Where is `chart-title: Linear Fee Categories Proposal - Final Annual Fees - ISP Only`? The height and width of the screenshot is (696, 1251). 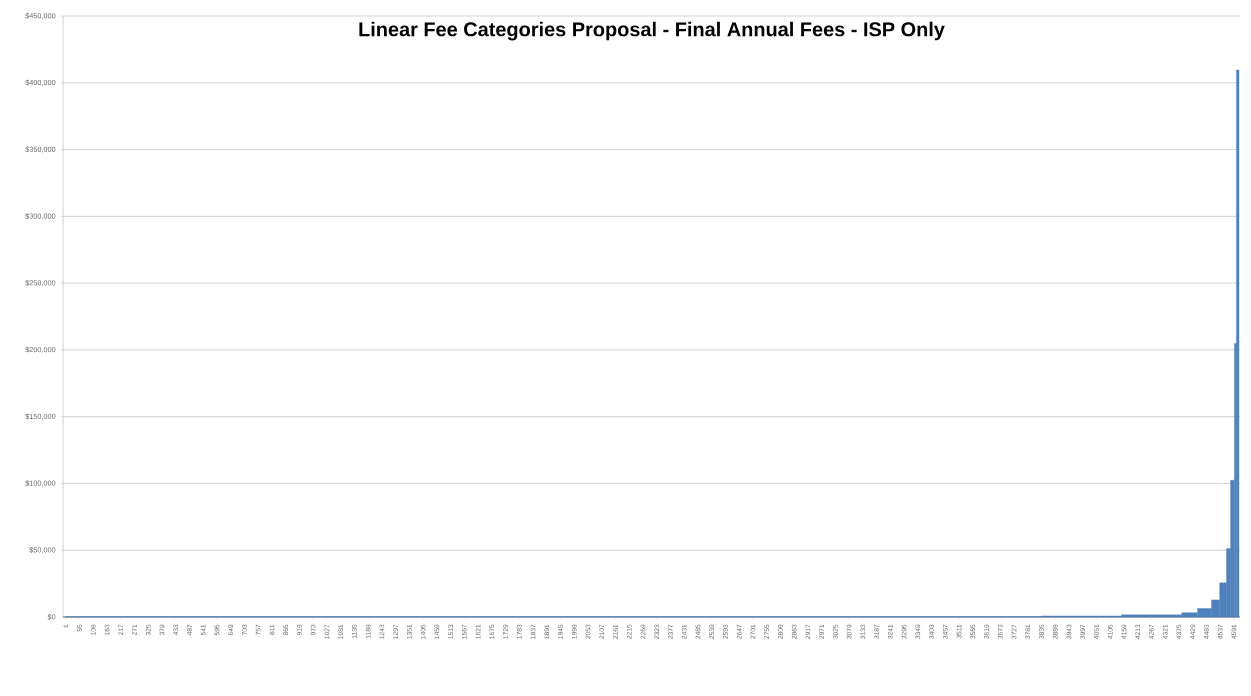 chart-title: Linear Fee Categories Proposal - Final Annual Fees - ISP Only is located at coordinates (652, 31).